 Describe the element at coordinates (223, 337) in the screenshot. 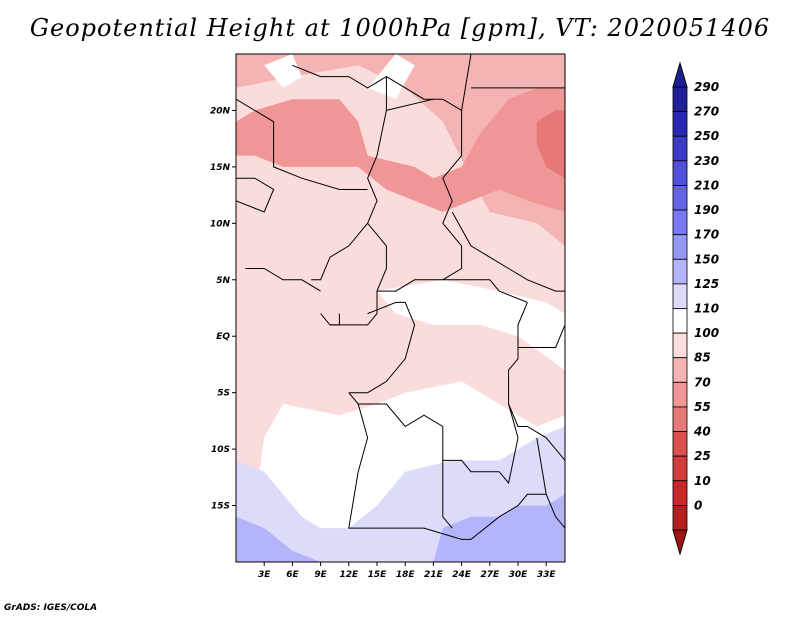

I see `lat-tick-label: EQ` at that location.